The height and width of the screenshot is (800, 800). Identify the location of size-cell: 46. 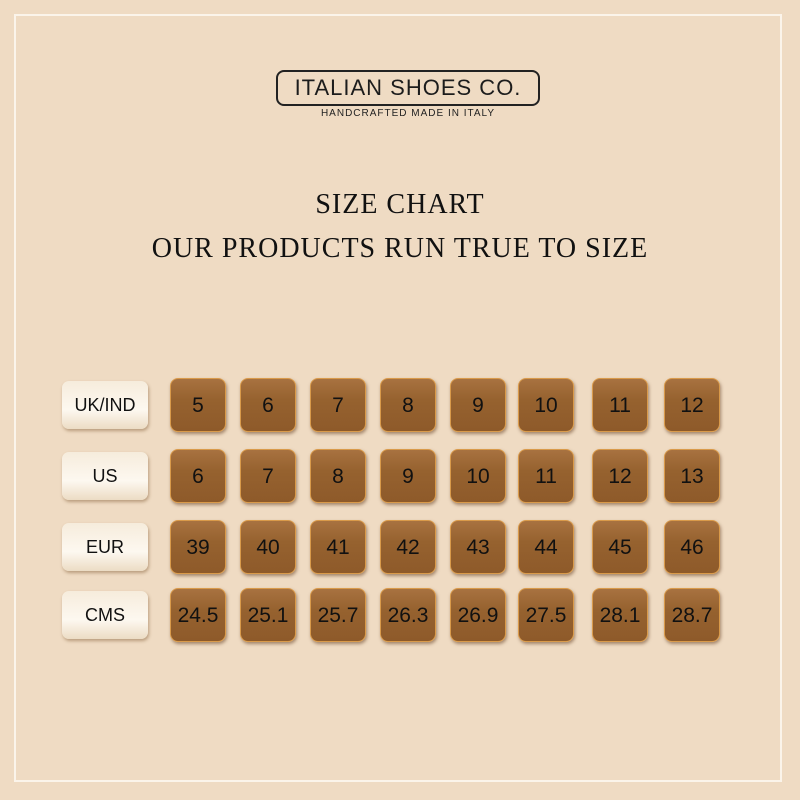
(692, 547).